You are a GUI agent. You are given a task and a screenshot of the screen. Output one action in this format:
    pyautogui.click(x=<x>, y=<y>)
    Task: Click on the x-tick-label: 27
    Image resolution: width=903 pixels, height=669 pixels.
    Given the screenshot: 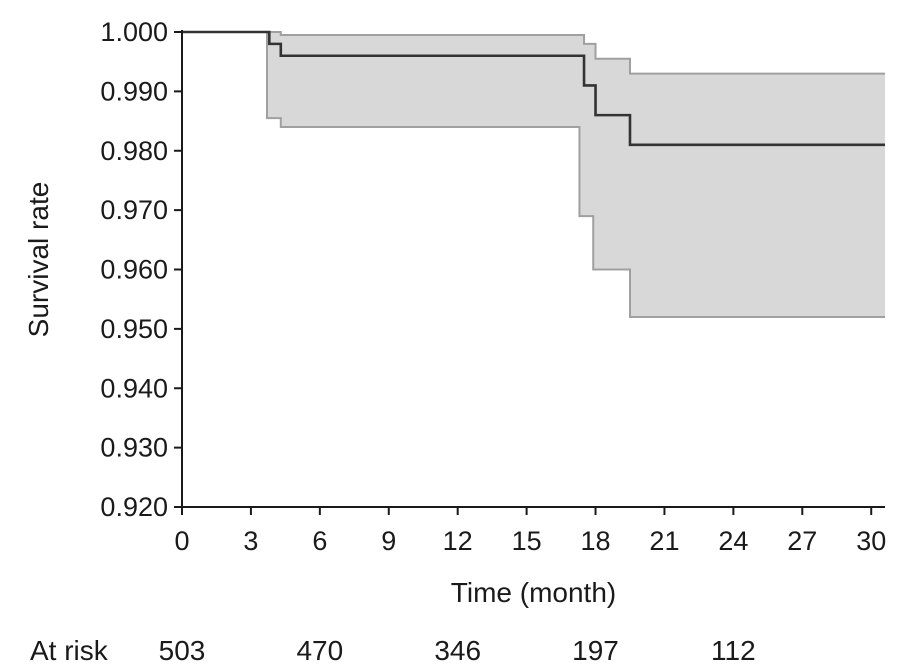 What is the action you would take?
    pyautogui.click(x=802, y=541)
    